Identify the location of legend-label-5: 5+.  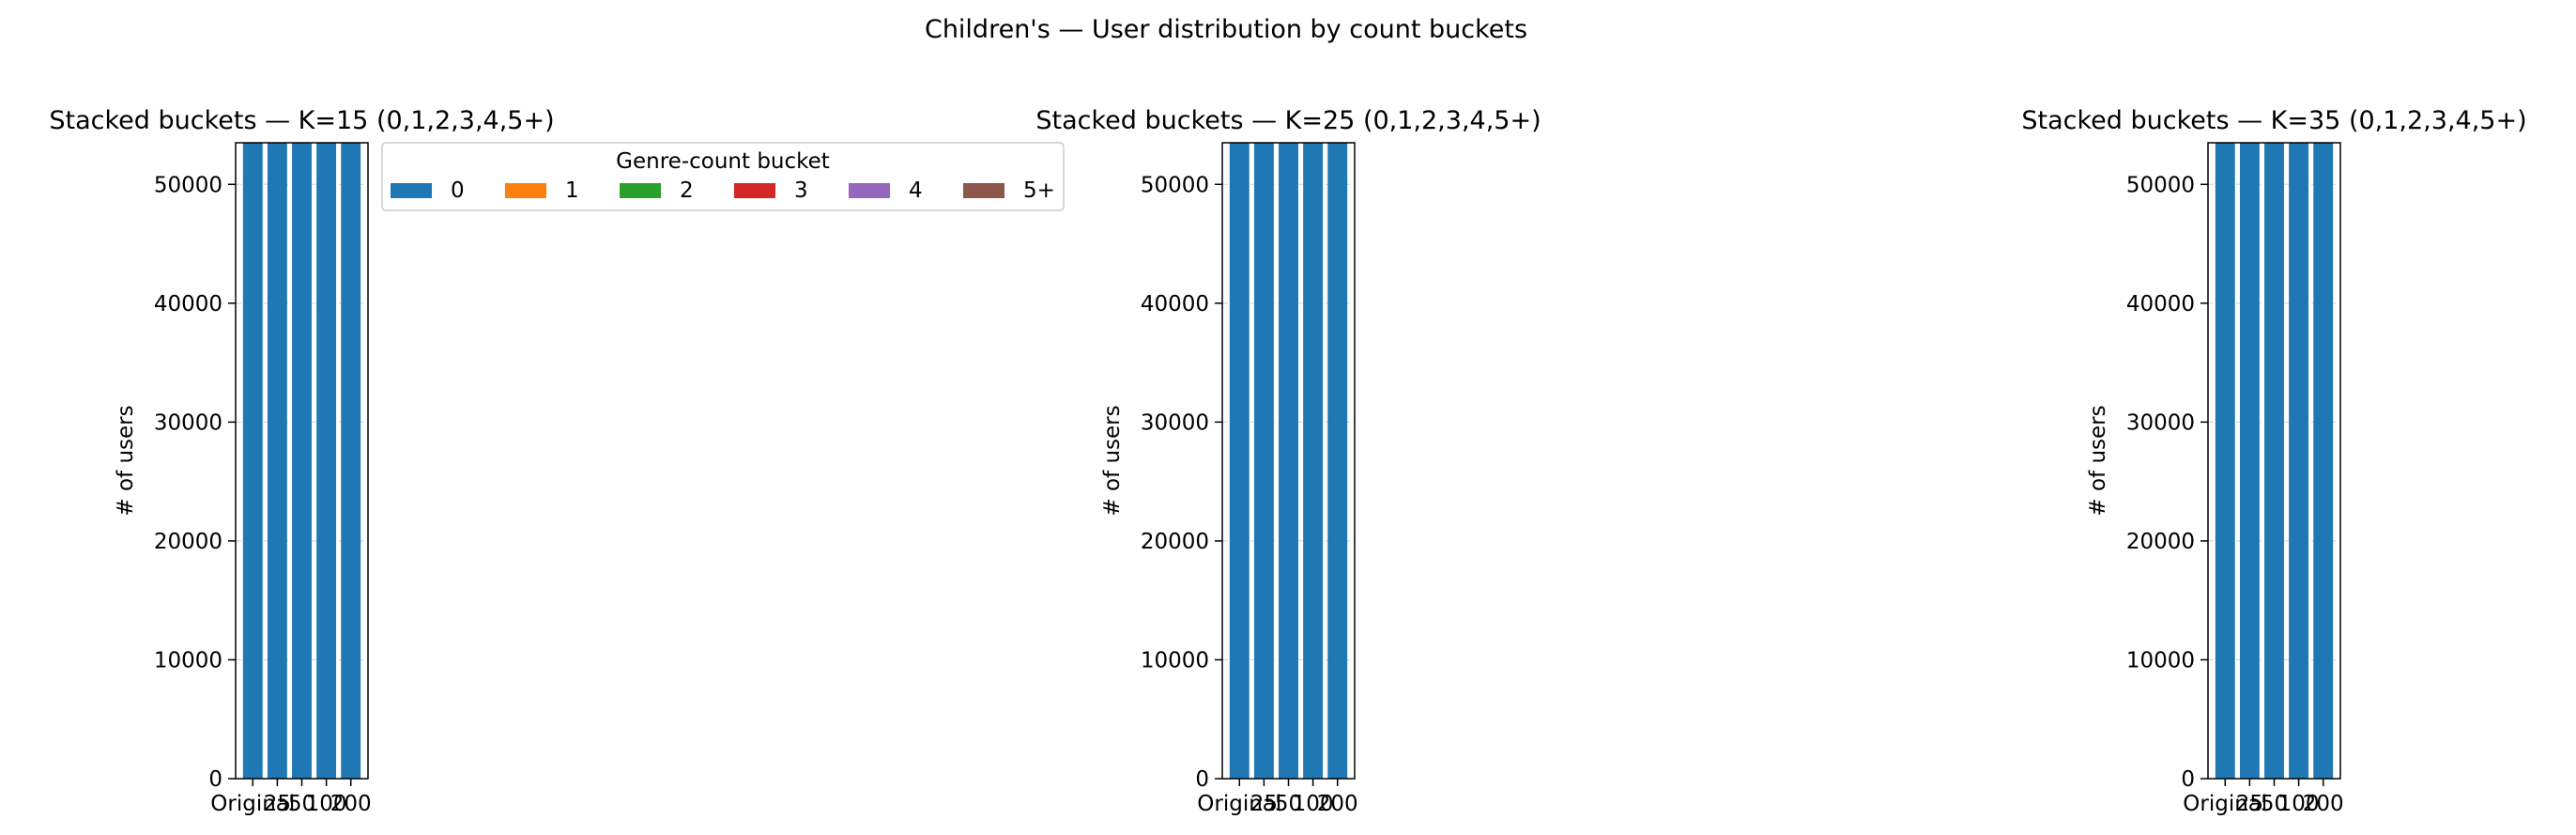
(1039, 190).